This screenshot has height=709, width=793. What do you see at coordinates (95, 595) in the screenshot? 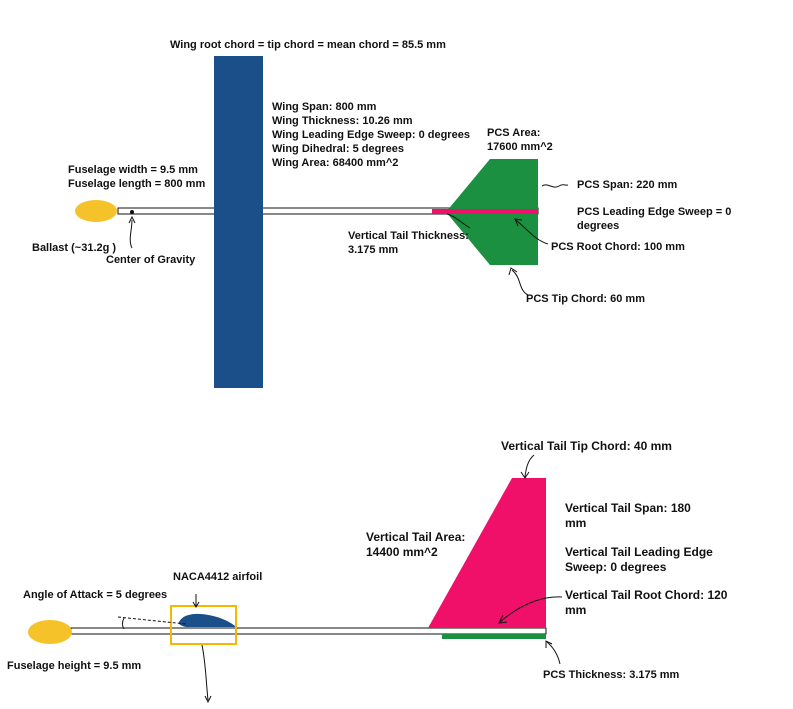
I see `aoa-label: Angle of Attack = 5 degrees` at bounding box center [95, 595].